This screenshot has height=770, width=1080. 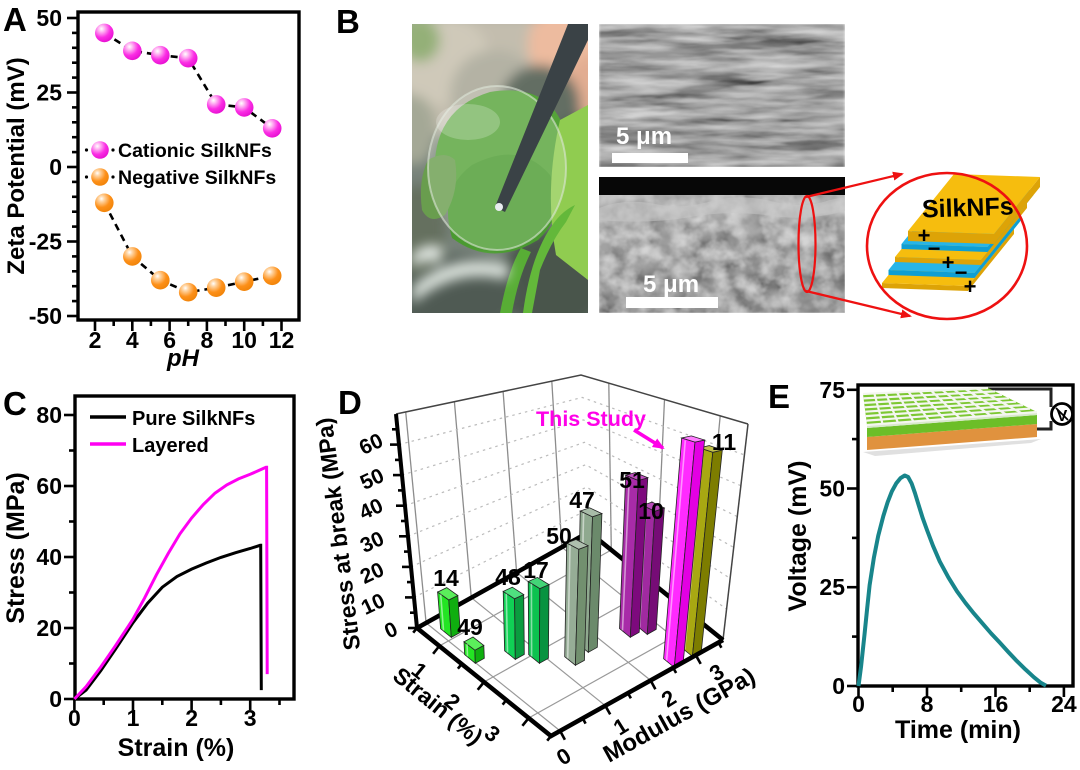 What do you see at coordinates (470, 627) in the screenshot?
I see `svg-text: 49` at bounding box center [470, 627].